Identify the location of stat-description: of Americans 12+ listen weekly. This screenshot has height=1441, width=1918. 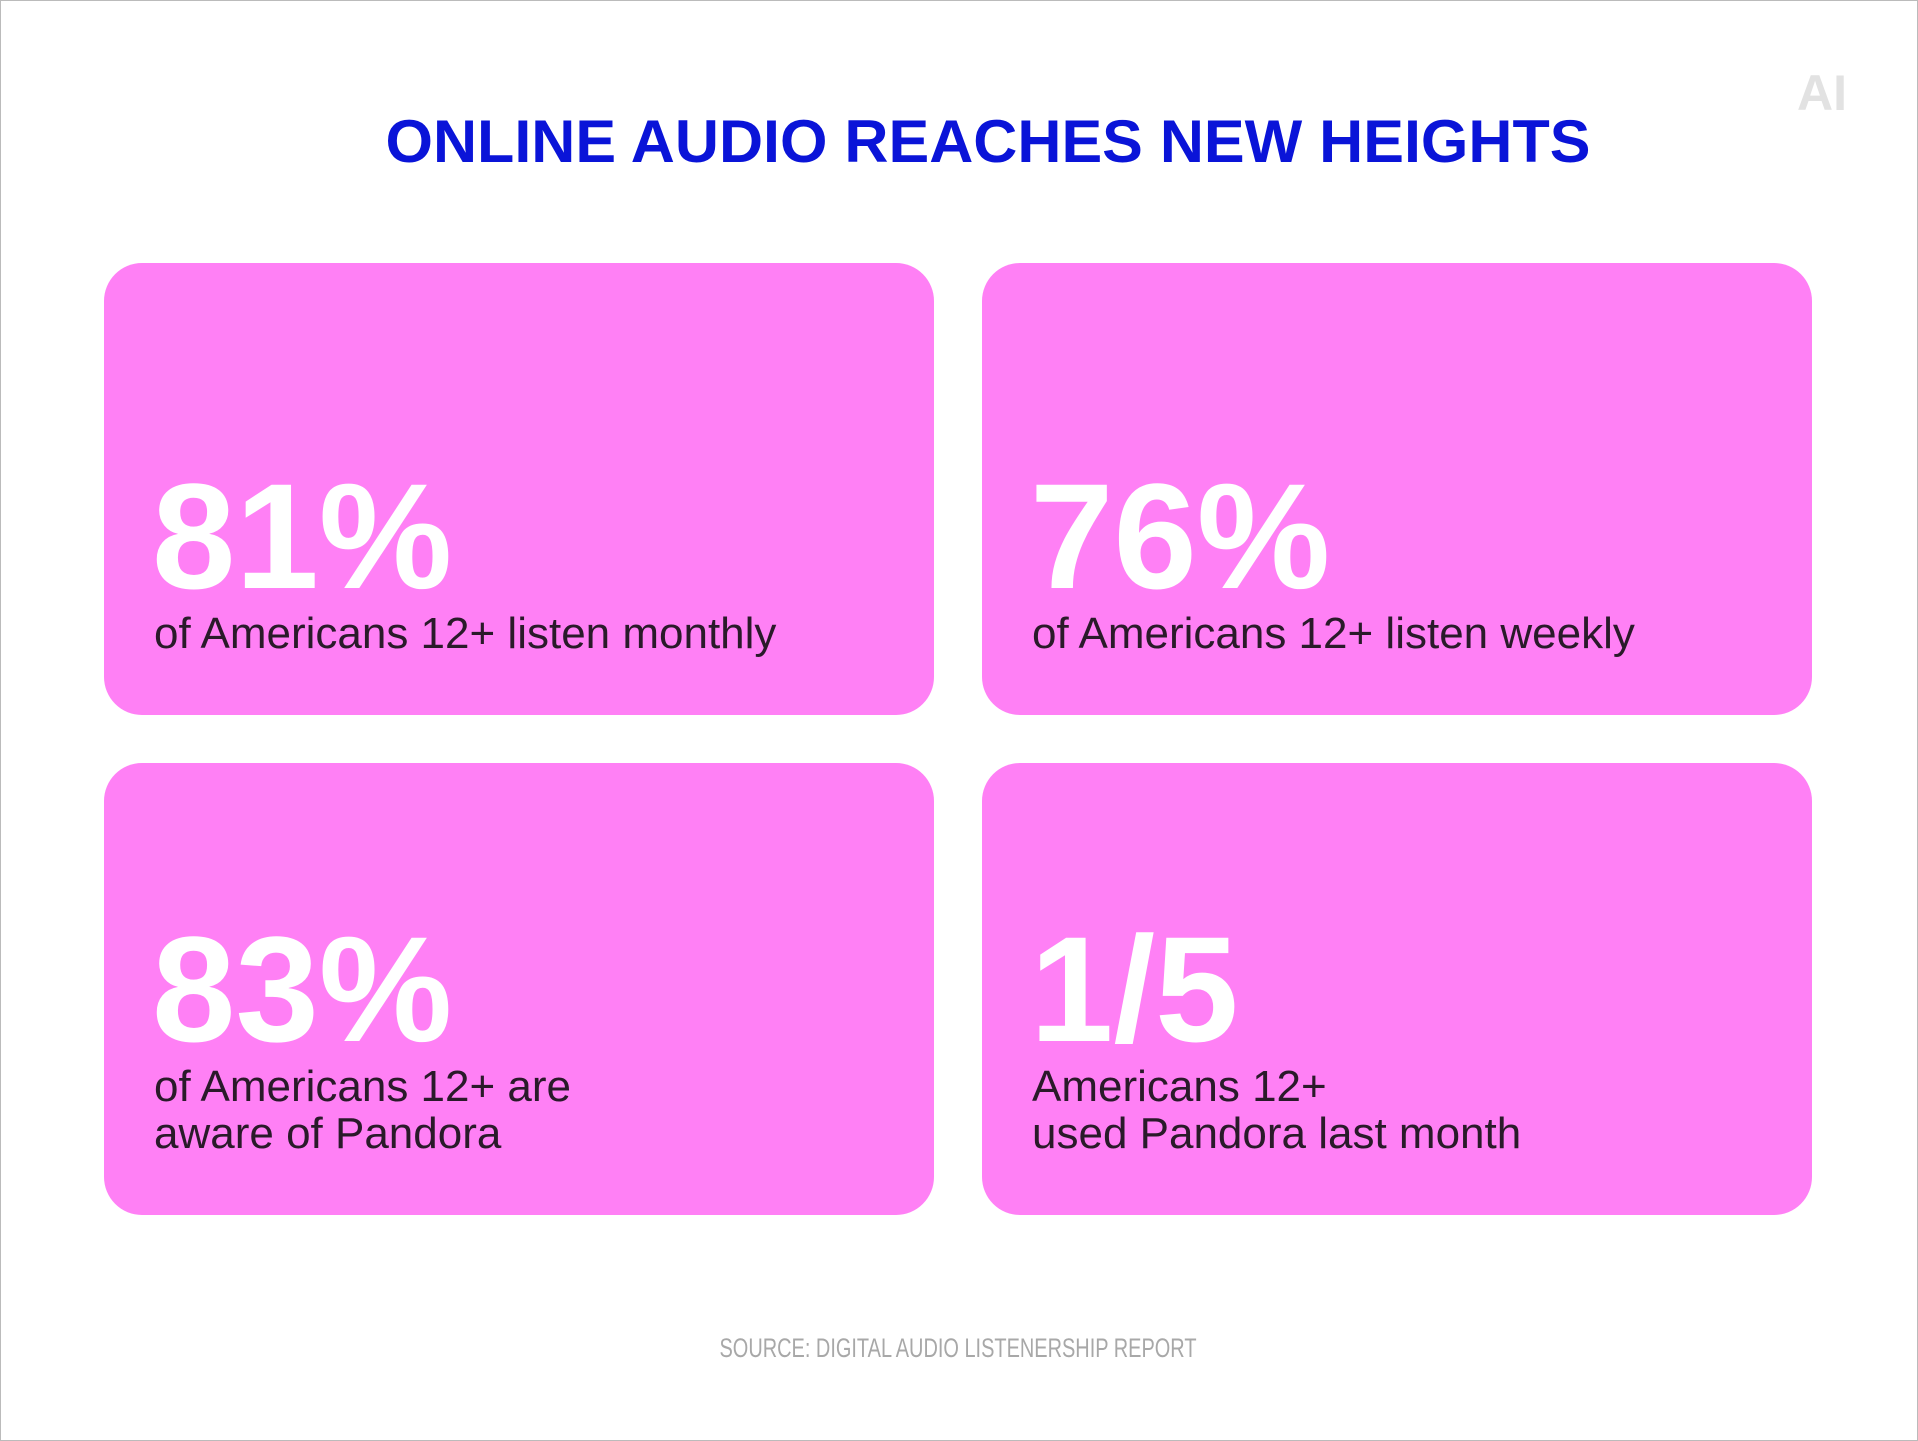
(1333, 633).